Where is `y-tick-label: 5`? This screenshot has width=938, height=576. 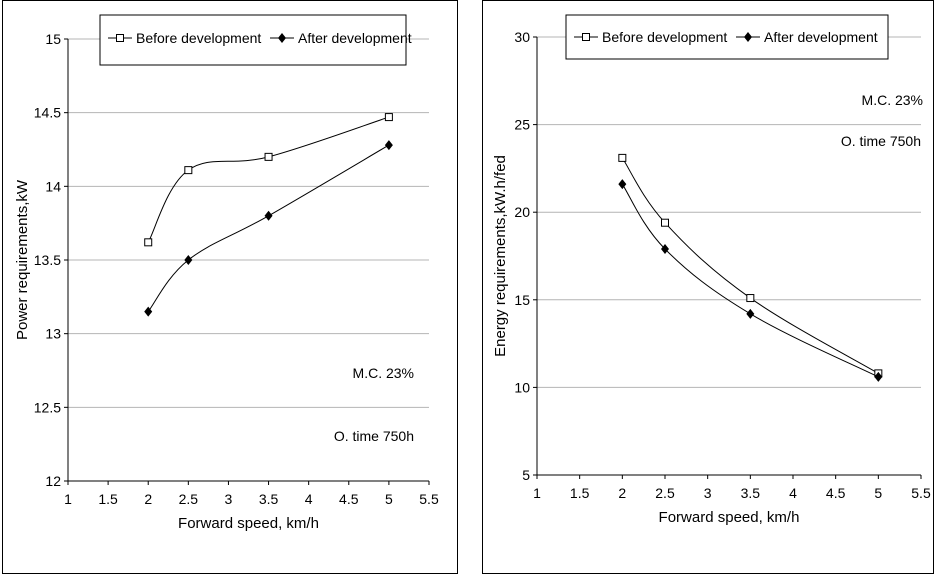 y-tick-label: 5 is located at coordinates (526, 475).